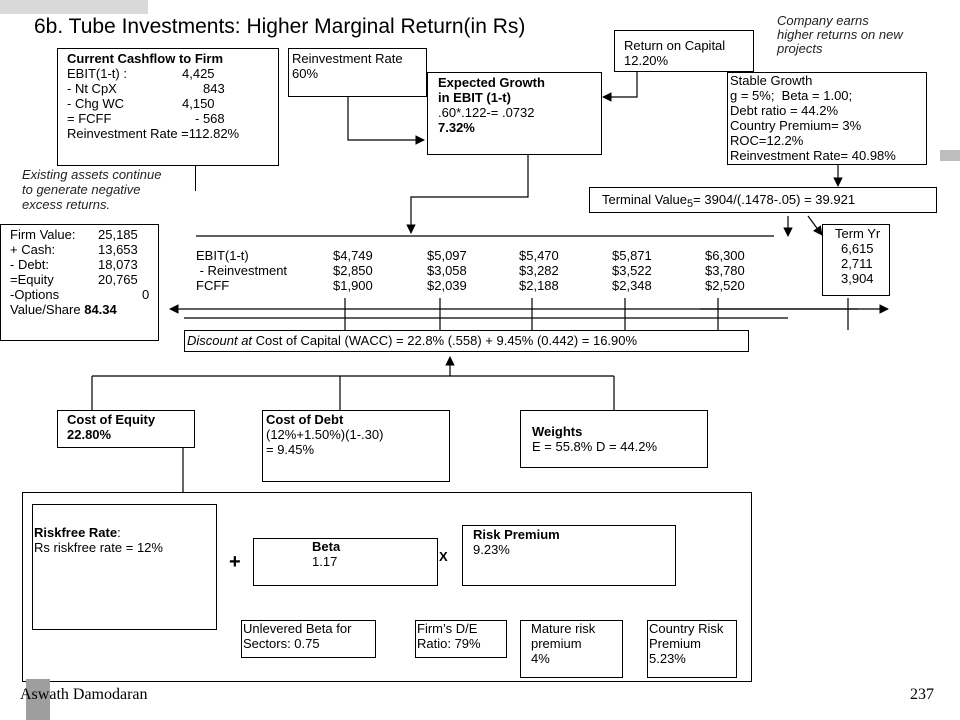 The image size is (960, 720). I want to click on side-tab, so click(950, 155).